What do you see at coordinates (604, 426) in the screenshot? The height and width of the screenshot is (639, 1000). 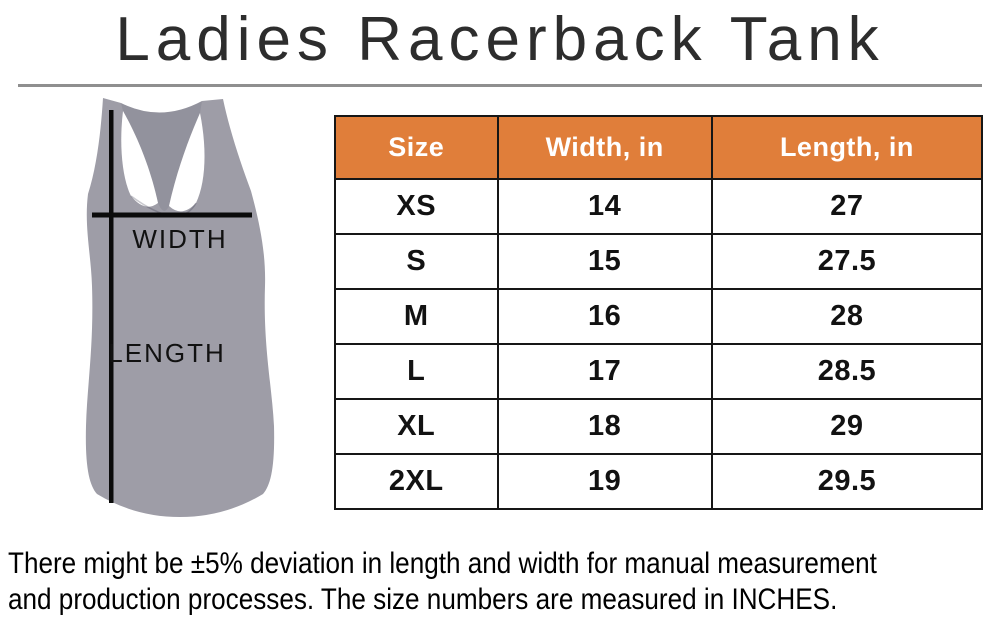 I see `width-cell: 18` at bounding box center [604, 426].